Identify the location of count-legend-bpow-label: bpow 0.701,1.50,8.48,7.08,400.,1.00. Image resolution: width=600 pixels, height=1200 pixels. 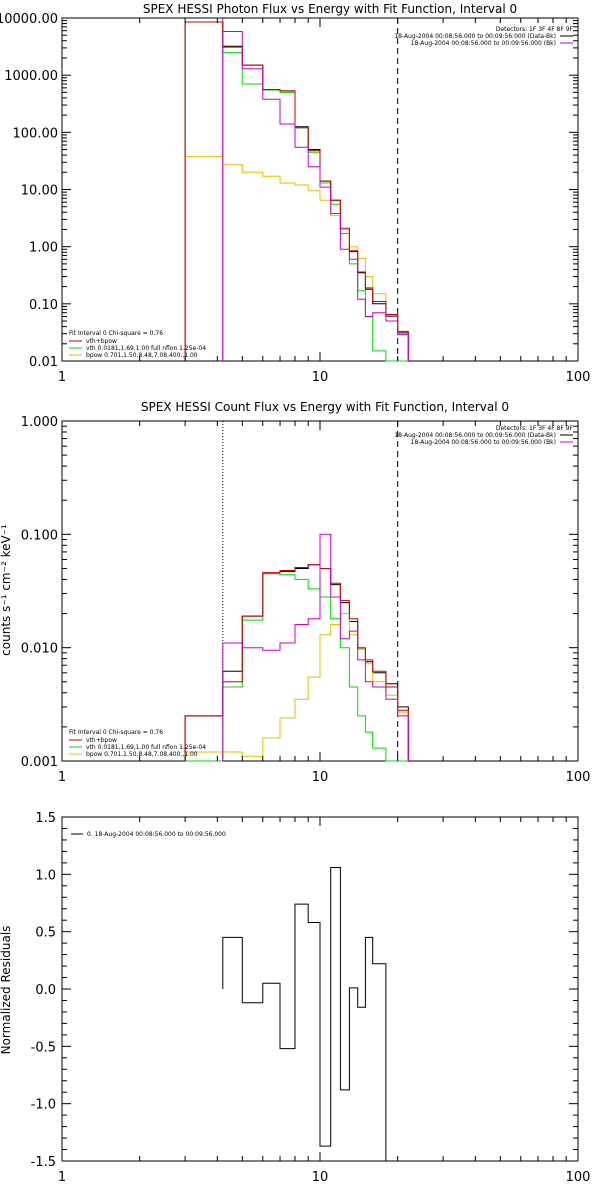
(142, 754).